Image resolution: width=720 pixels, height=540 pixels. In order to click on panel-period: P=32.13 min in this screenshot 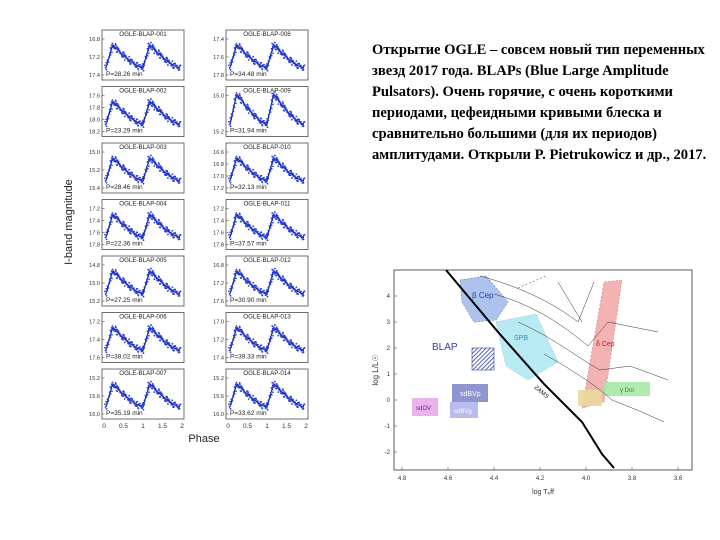, I will do `click(248, 187)`.